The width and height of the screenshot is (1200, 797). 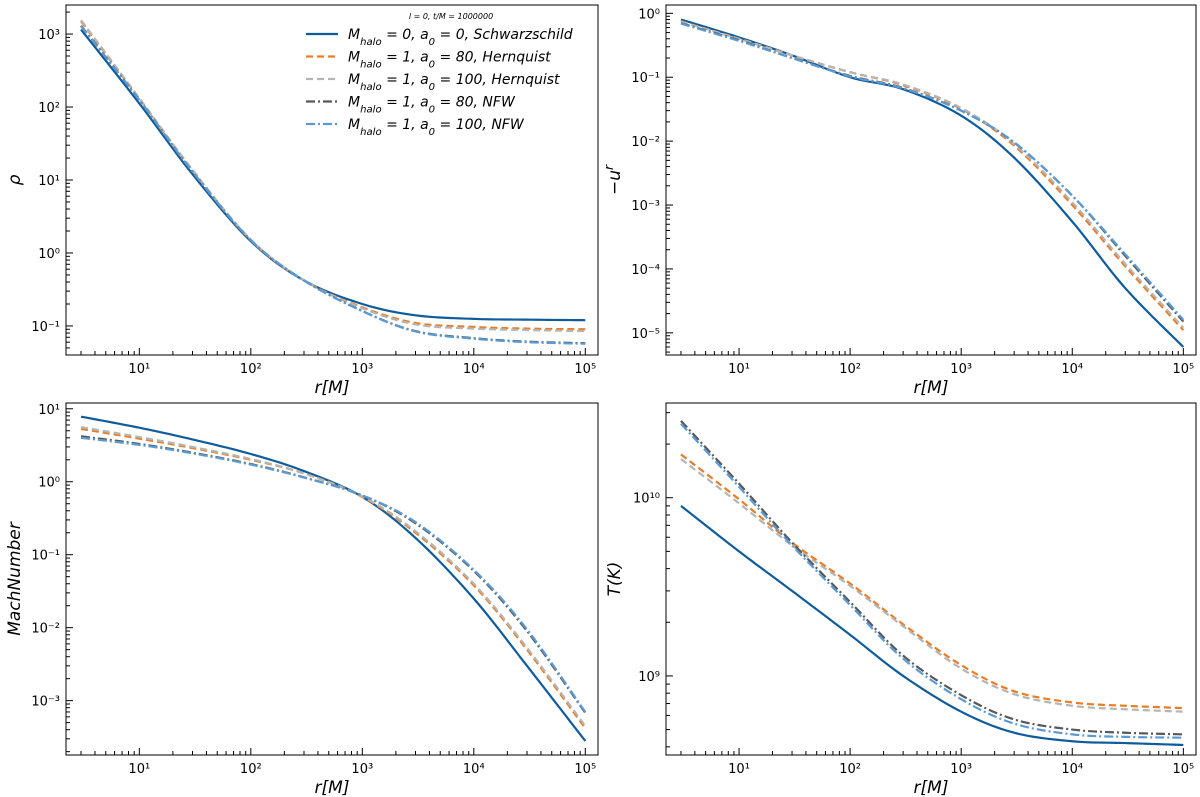 I want to click on series-line-m-halo-1-a-0-100-nfw, so click(x=333, y=574).